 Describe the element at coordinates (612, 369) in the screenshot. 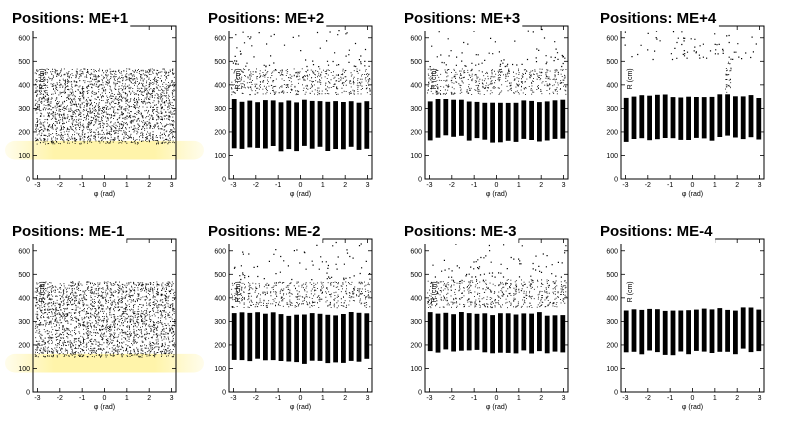

I see `panel-8-y-tick-label: 100` at that location.